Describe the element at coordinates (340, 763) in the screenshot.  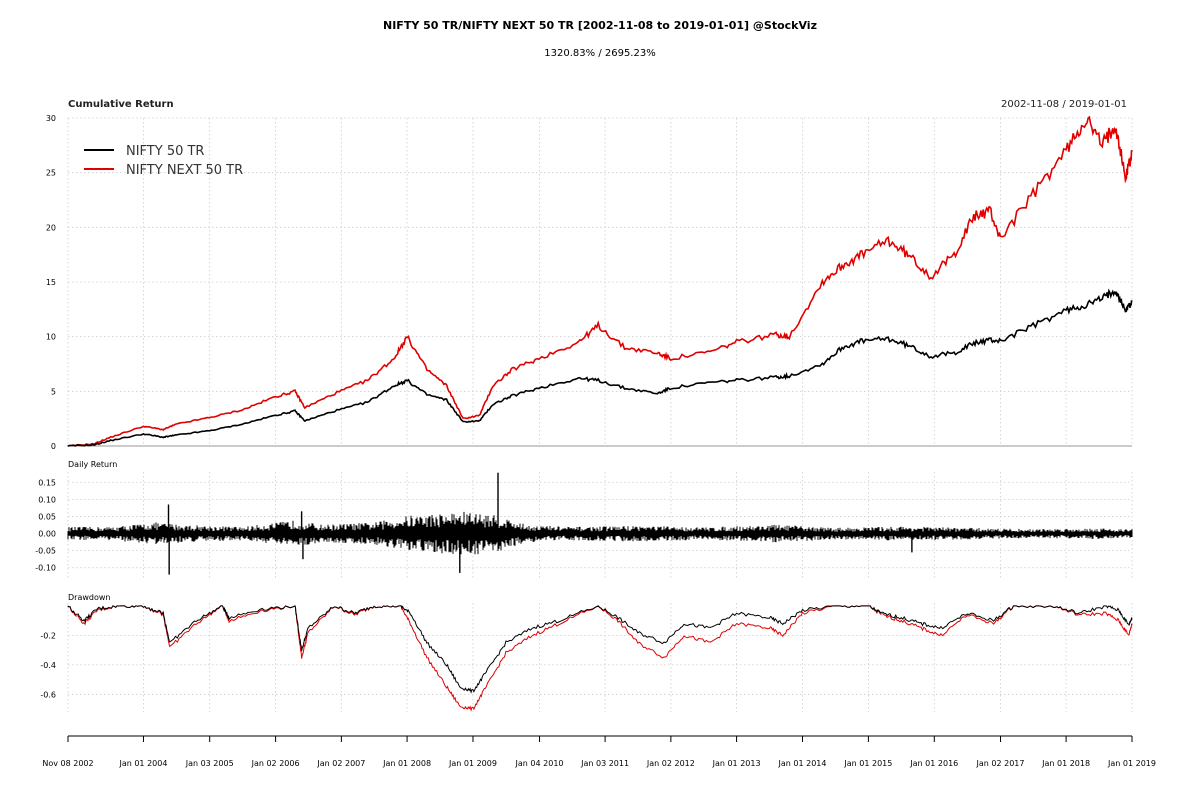
I see `x-tick-label: Jan 02 2007` at that location.